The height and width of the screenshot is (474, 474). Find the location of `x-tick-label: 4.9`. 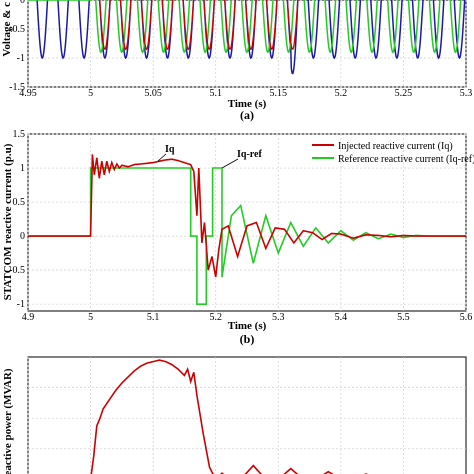

x-tick-label: 4.9 is located at coordinates (28, 317).